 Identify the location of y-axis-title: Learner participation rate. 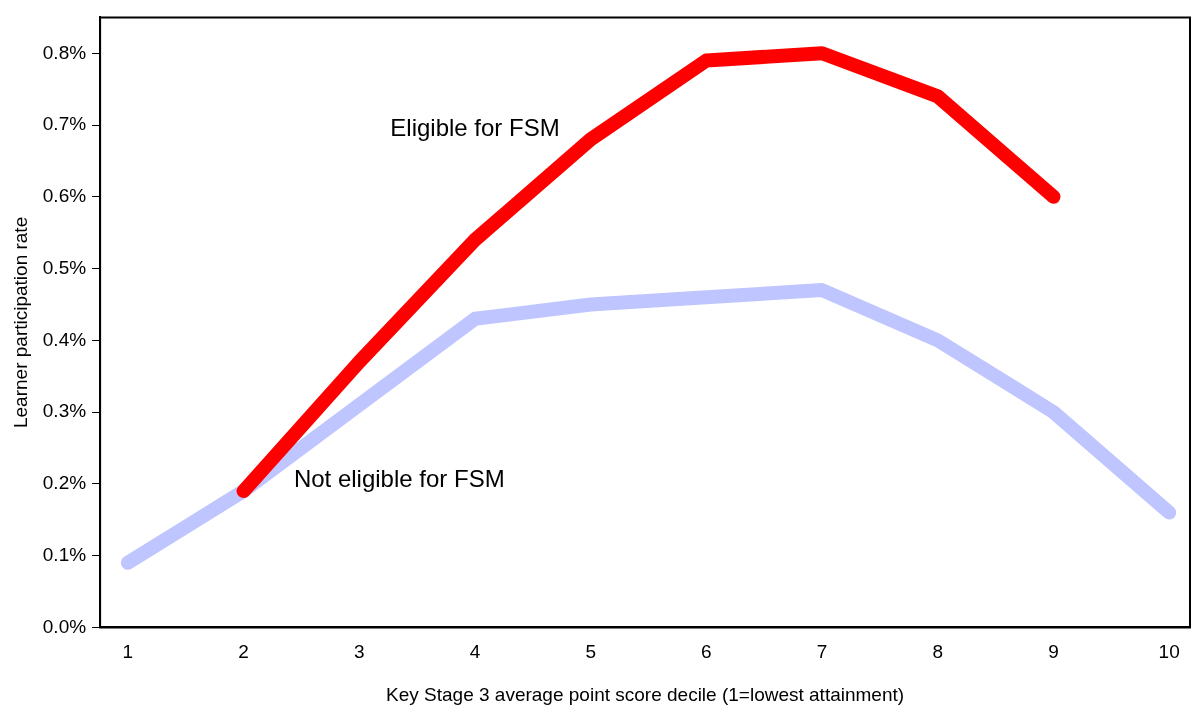
(20, 322).